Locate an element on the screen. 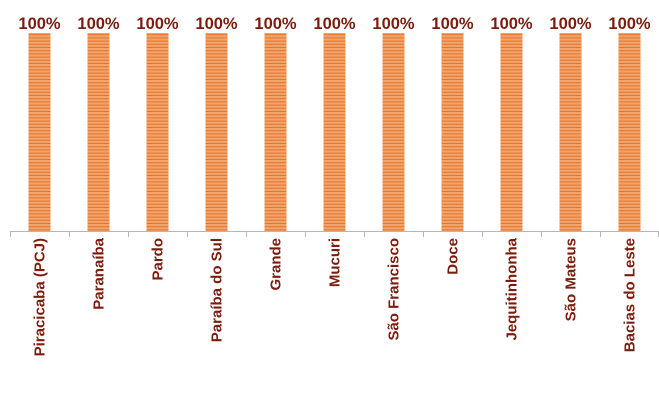  bar-sao-francisco is located at coordinates (393, 132).